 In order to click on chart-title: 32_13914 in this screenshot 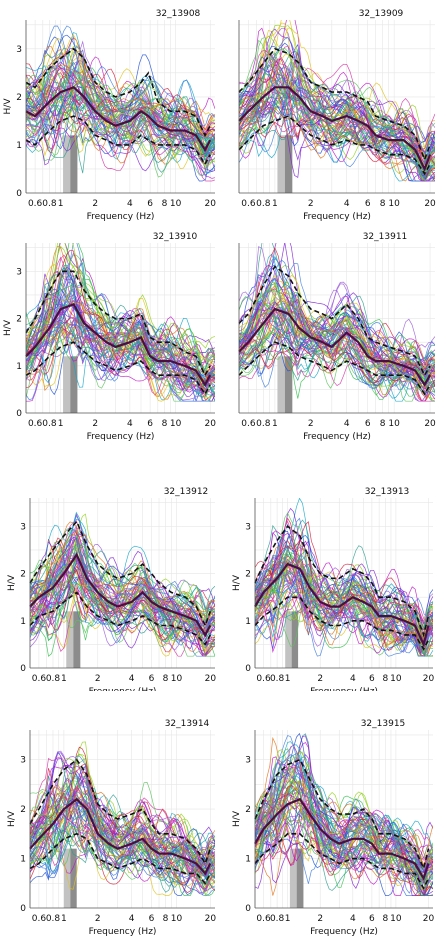, I will do `click(187, 724)`.